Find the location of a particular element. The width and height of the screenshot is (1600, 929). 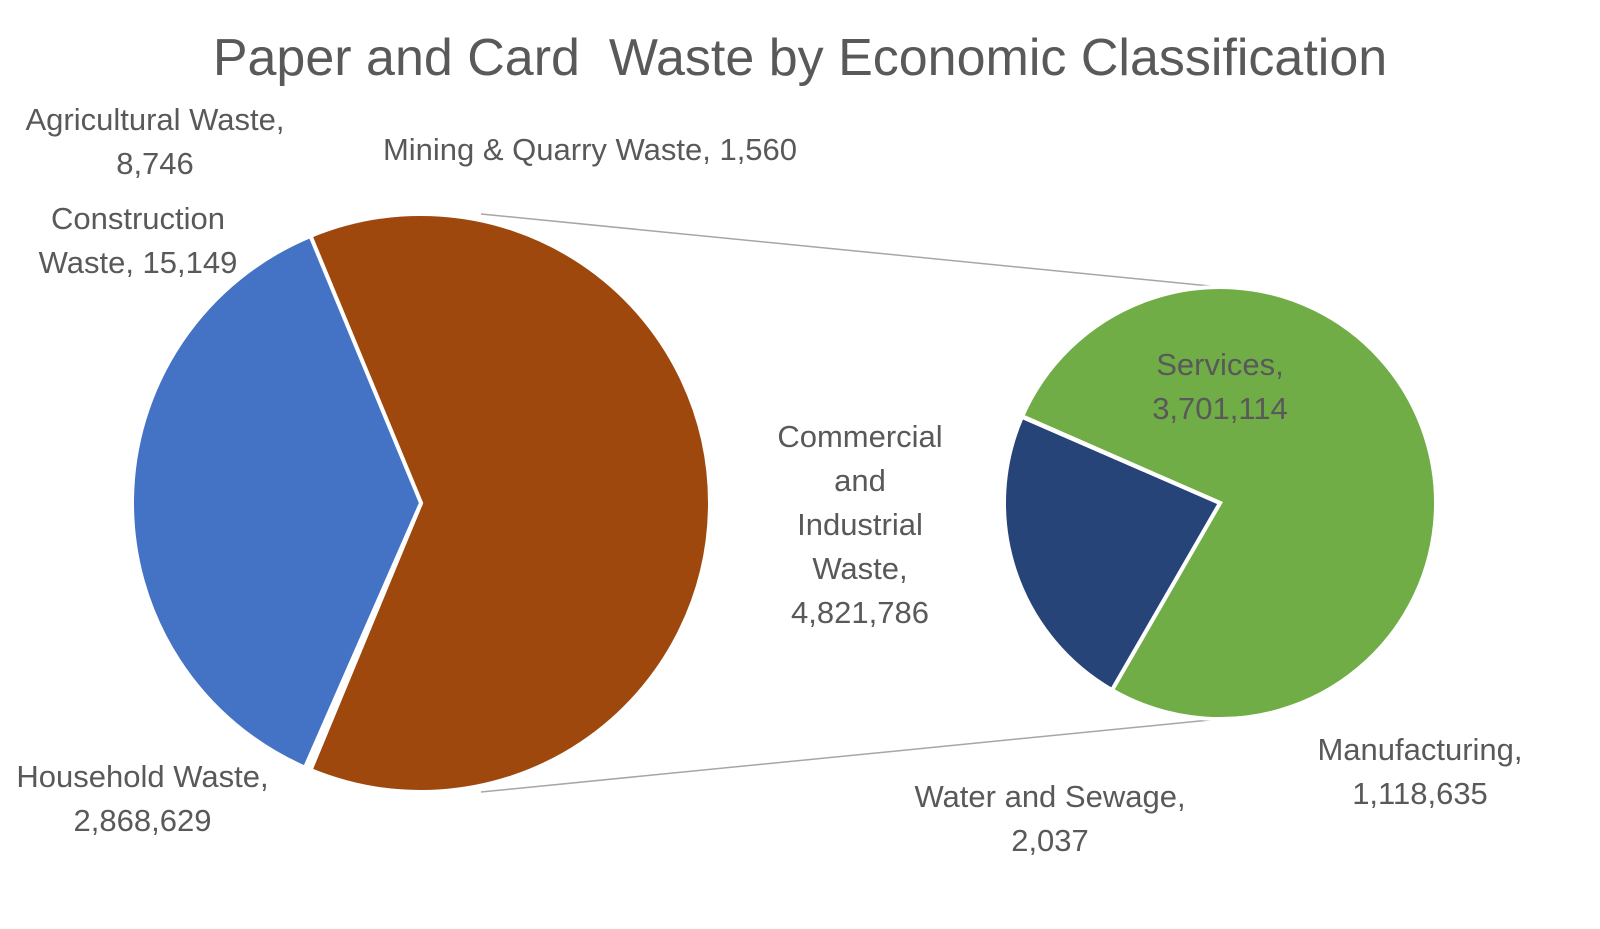

slice-water-and-sewage is located at coordinates (1120, 459).